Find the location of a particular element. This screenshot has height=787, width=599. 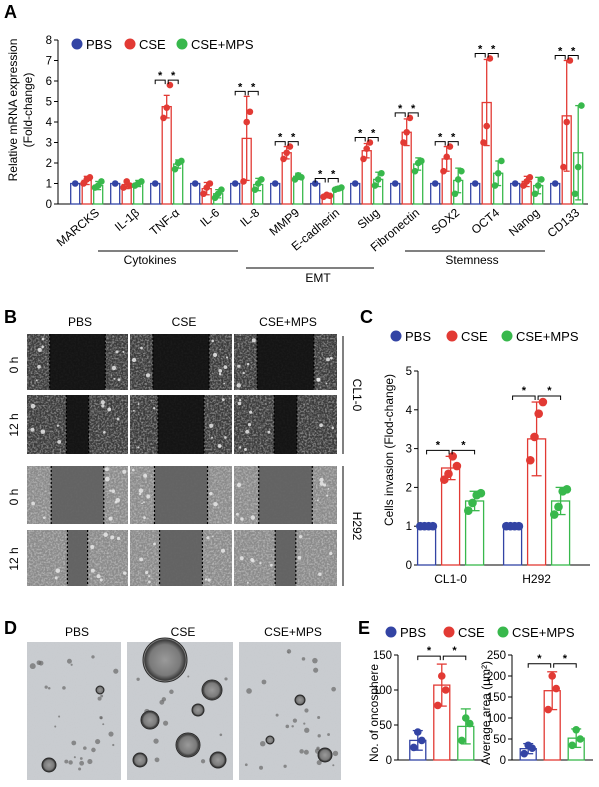

panel-b-row-0h-a: 0 h is located at coordinates (14, 365).